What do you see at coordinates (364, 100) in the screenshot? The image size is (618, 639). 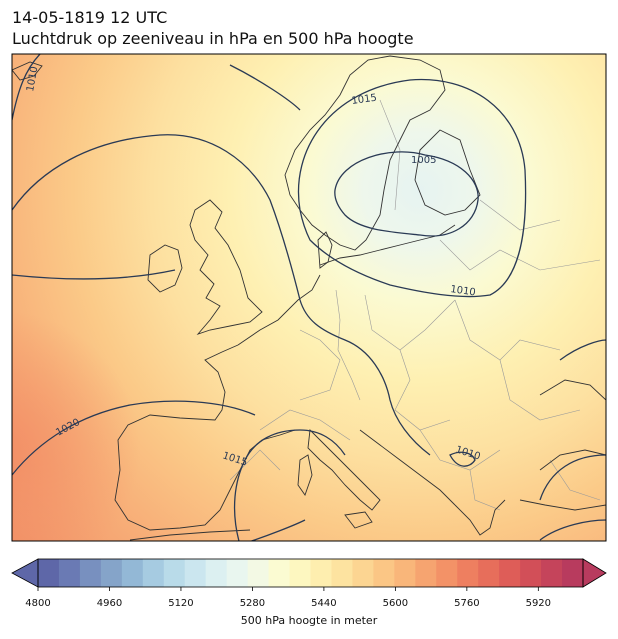 I see `isobar-label-1015-north: 1015` at bounding box center [364, 100].